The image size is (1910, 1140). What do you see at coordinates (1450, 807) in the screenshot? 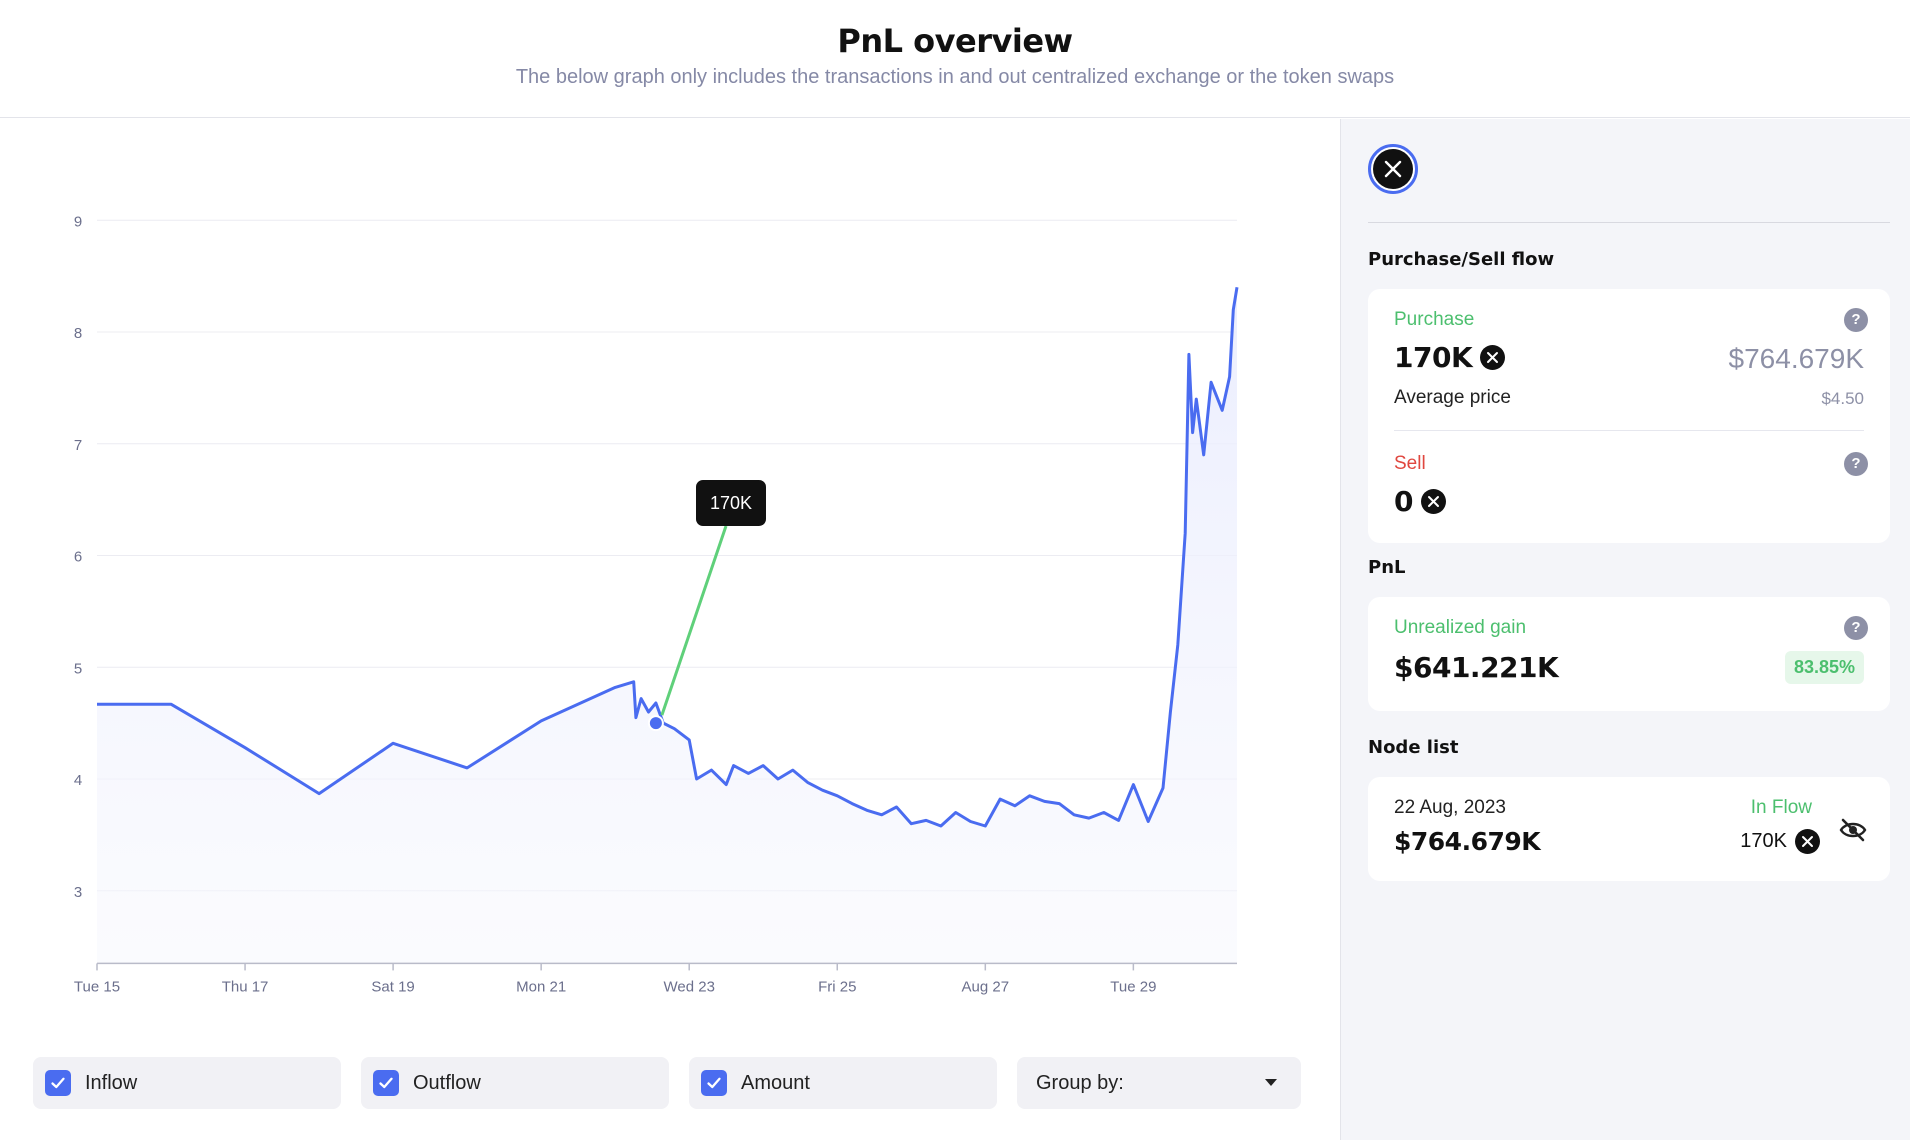
I see `node-date: 22 Aug, 2023` at bounding box center [1450, 807].